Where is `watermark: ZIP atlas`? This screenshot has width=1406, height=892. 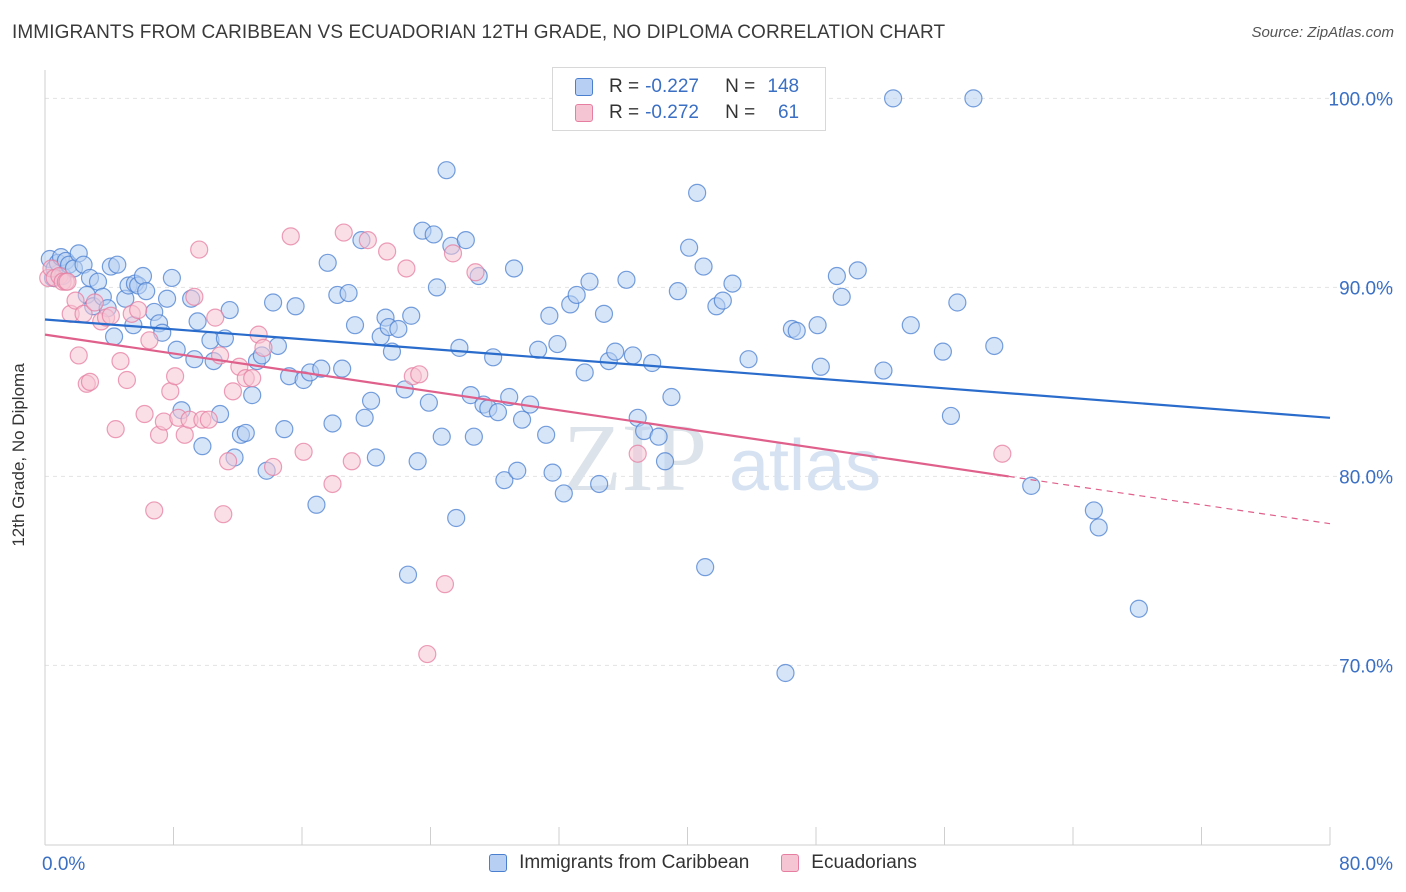
watermark: ZIP atlas is located at coordinates (722, 457).